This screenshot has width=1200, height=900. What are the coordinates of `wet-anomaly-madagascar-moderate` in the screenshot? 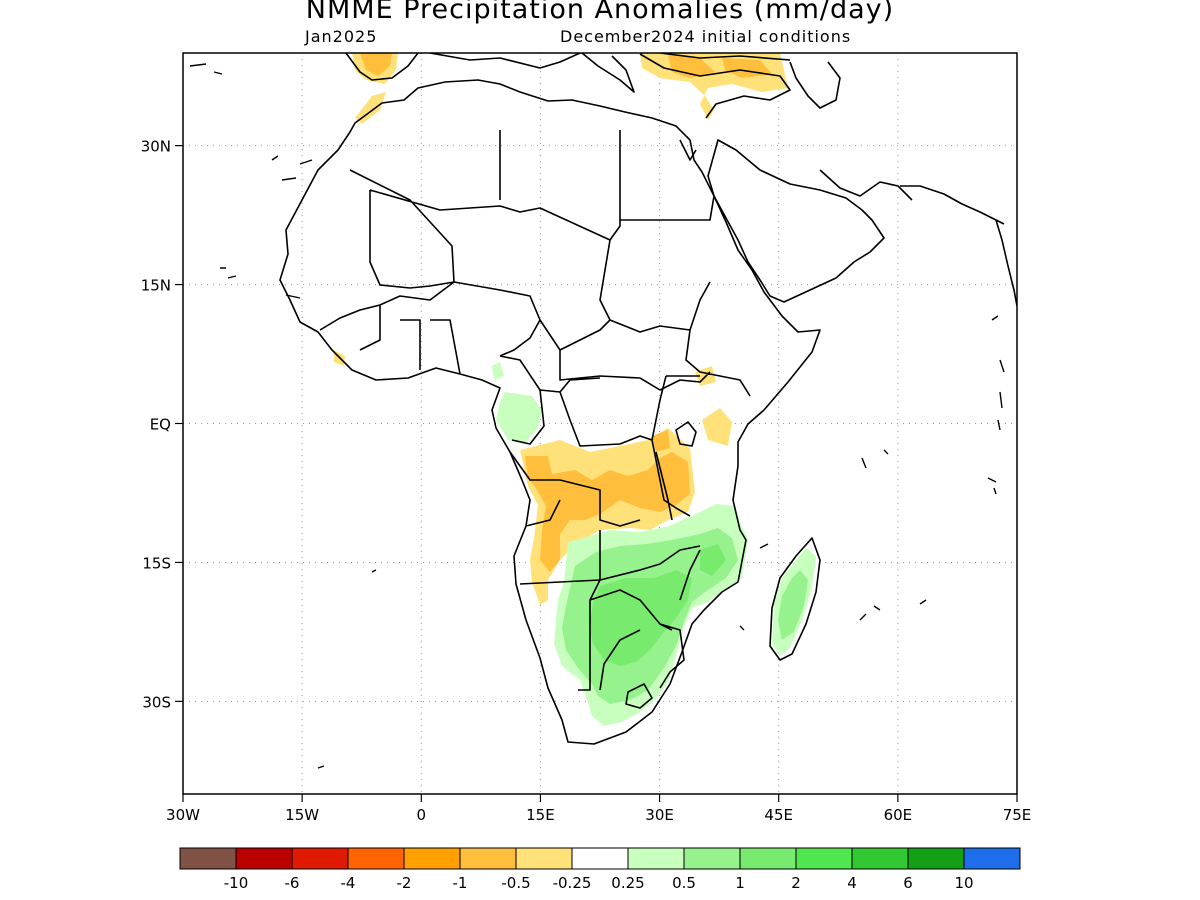 It's located at (793, 605).